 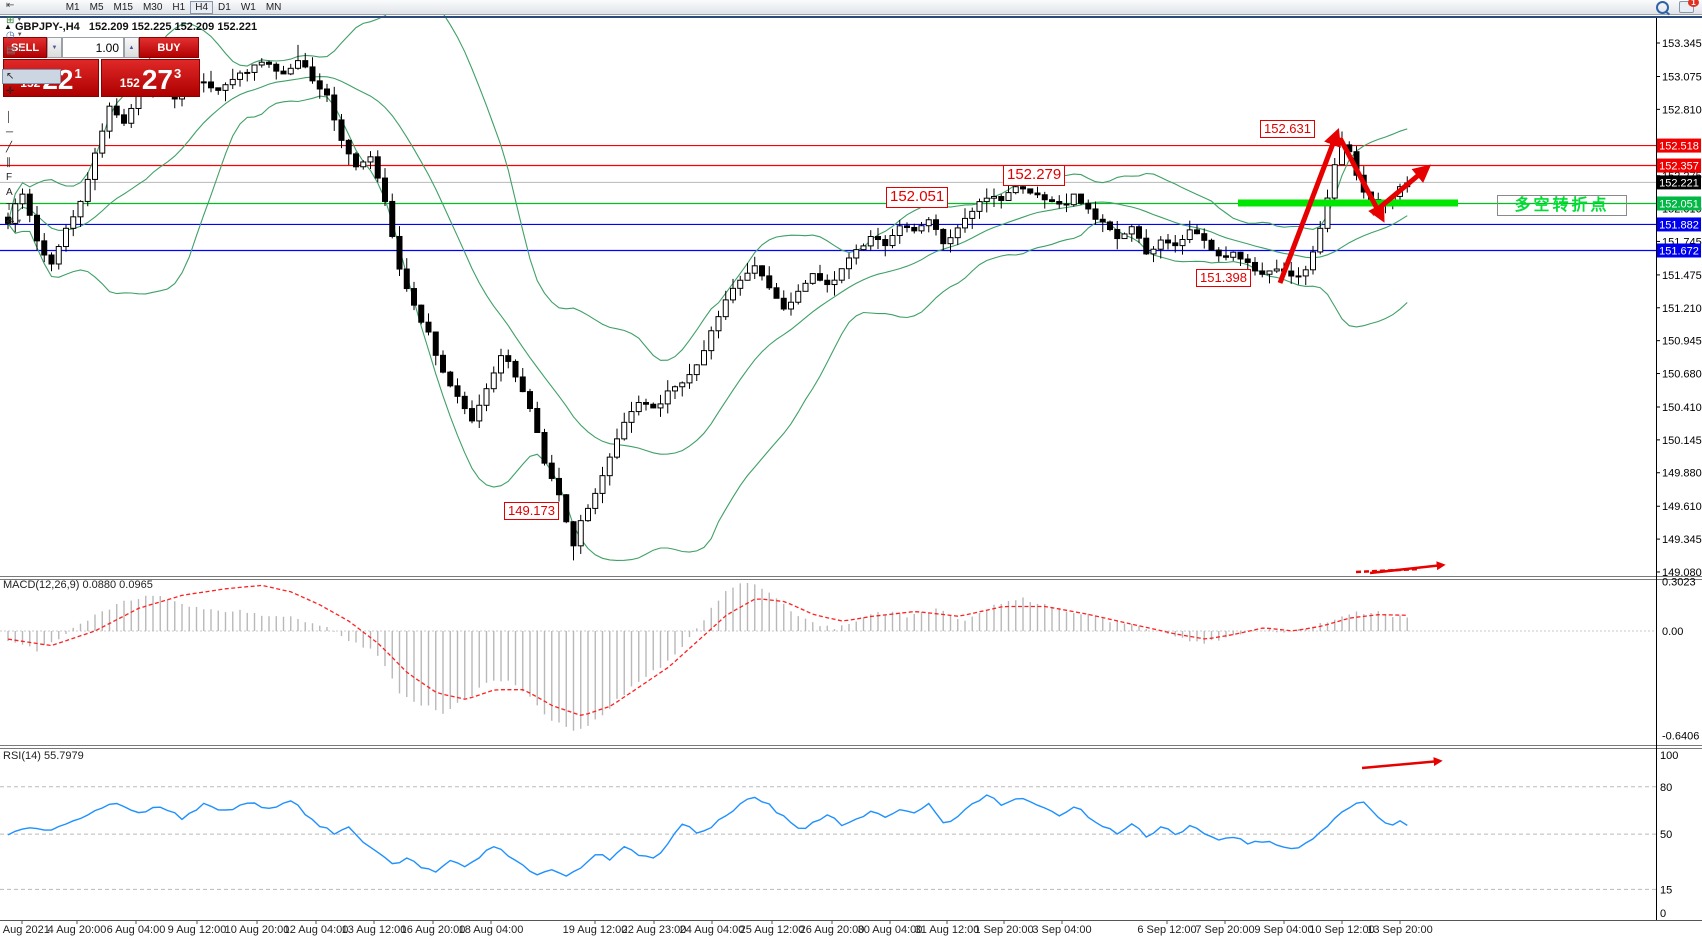 I want to click on arrows-button: ✥ ▼, so click(x=31, y=222).